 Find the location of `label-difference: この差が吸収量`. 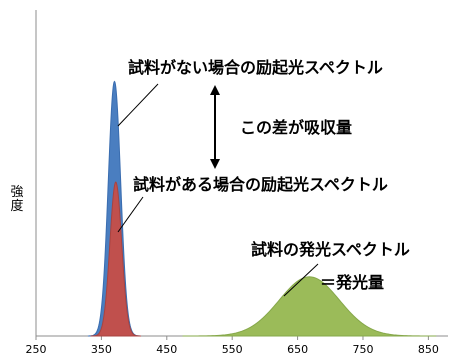

label-difference: この差が吸収量 is located at coordinates (296, 127).